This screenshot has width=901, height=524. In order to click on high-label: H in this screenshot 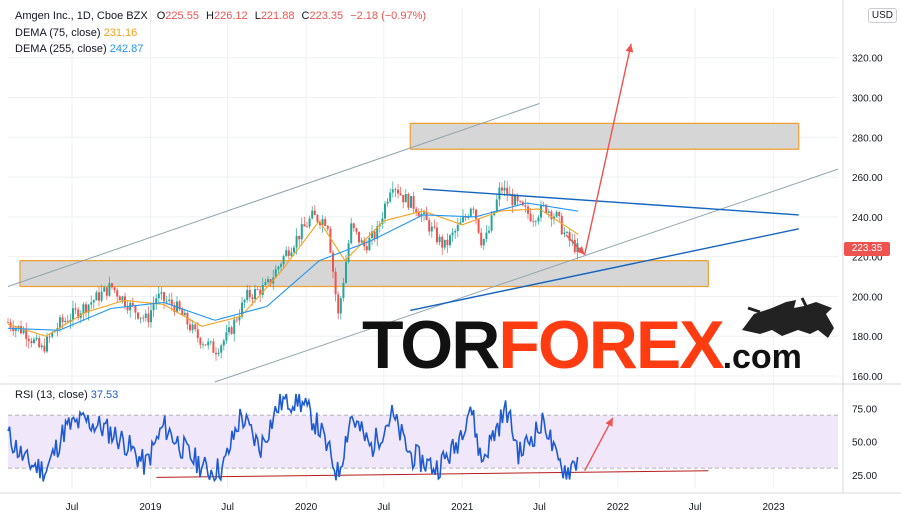, I will do `click(210, 16)`.